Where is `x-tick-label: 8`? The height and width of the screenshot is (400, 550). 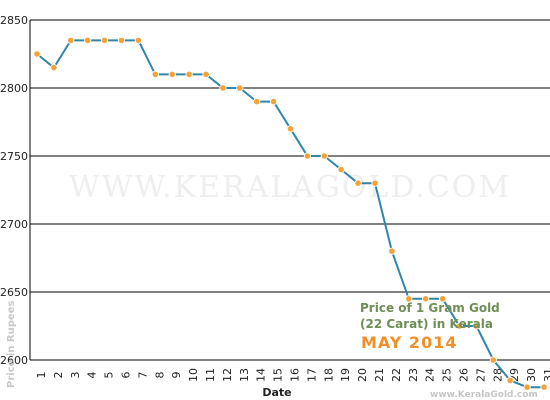 x-tick-label: 8 is located at coordinates (159, 375).